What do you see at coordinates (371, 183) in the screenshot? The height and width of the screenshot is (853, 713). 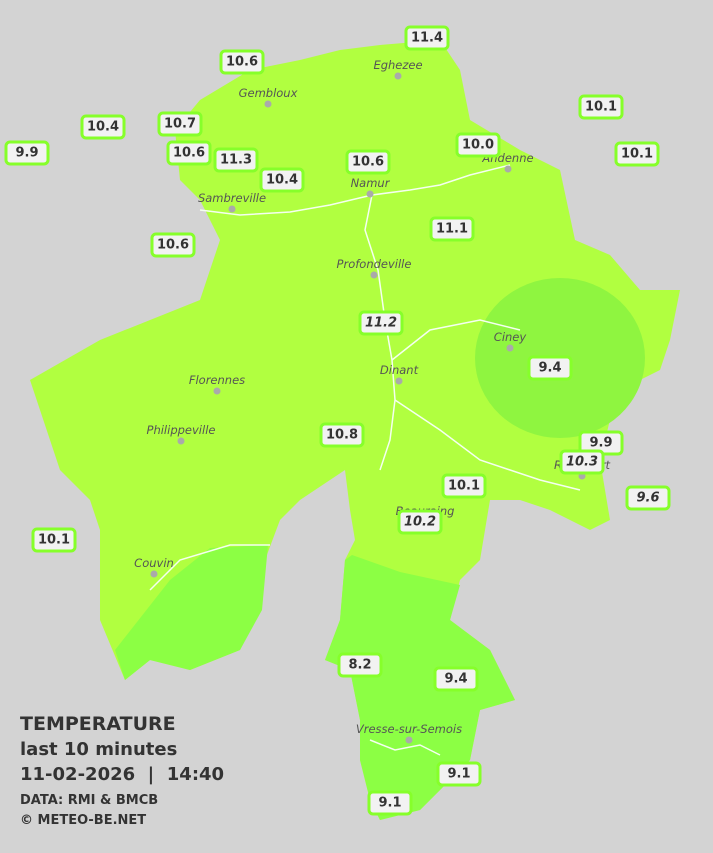 I see `city-label: Namur` at bounding box center [371, 183].